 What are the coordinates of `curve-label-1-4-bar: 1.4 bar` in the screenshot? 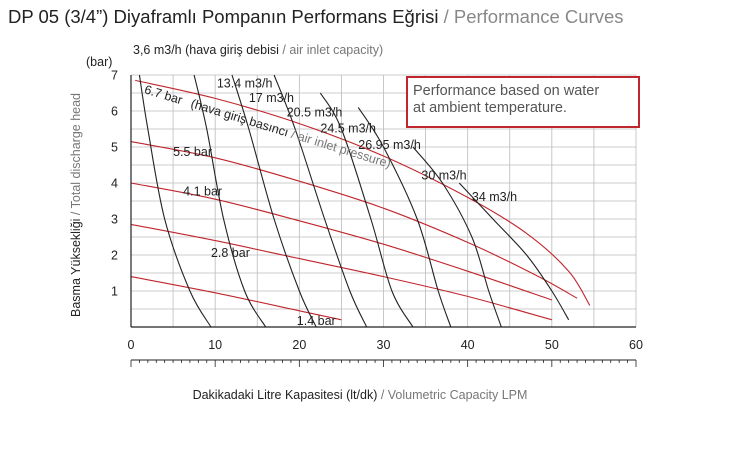 It's located at (316, 321).